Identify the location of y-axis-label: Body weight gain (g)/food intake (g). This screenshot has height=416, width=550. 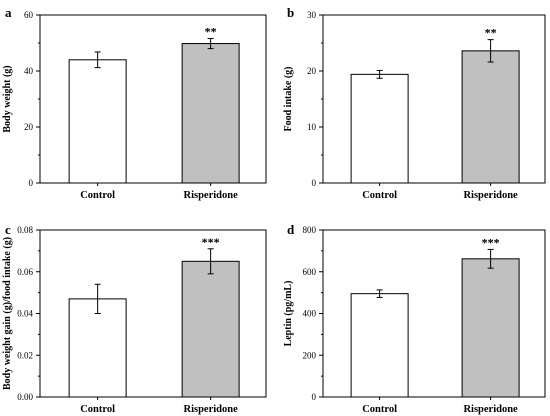
(7, 313).